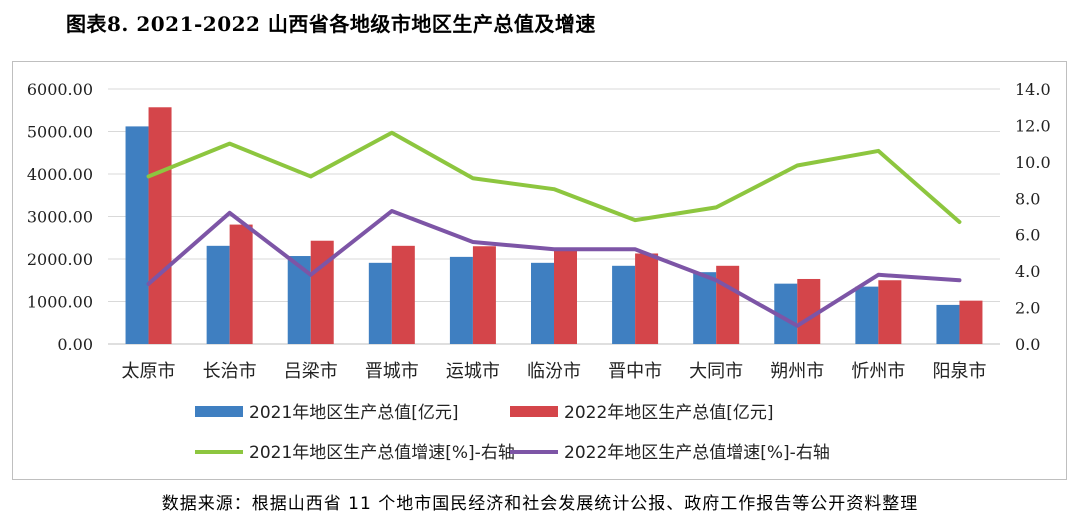 This screenshot has width=1080, height=524. Describe the element at coordinates (878, 371) in the screenshot. I see `x-tick-label: 忻州市` at that location.